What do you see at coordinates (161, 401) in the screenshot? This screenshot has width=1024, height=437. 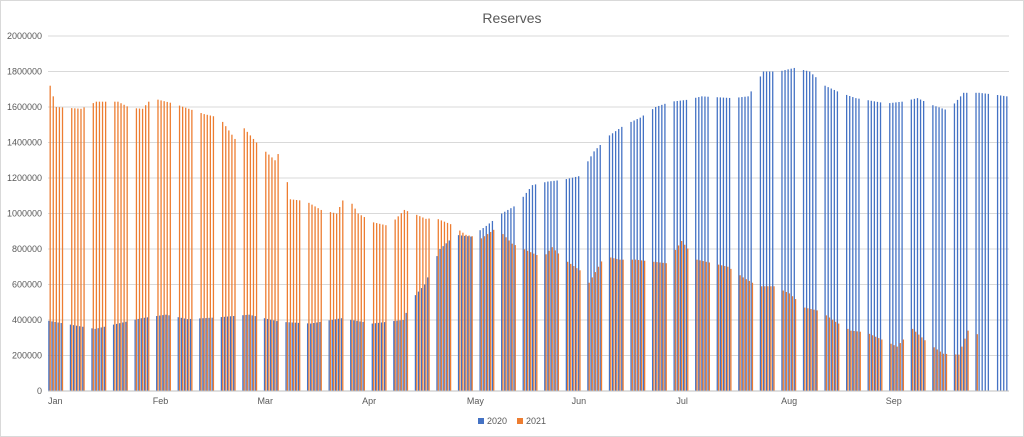 I see `x-tick-label-feb: Feb` at bounding box center [161, 401].